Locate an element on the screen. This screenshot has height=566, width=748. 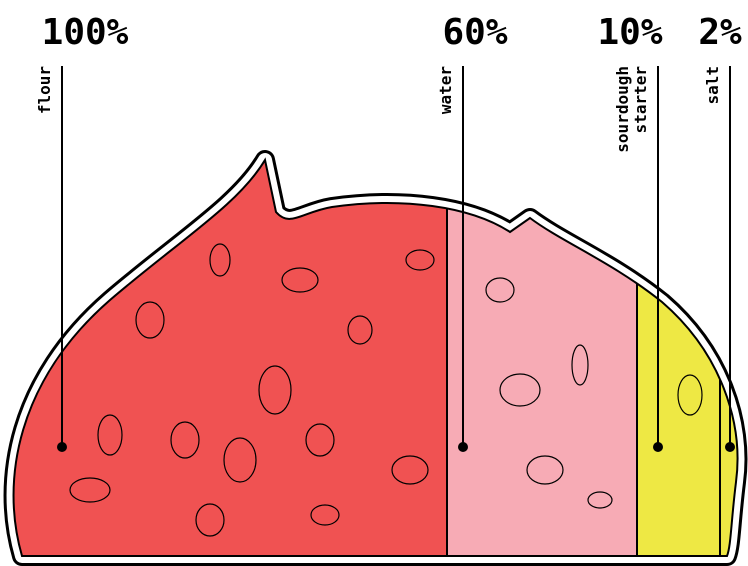
percent-label: 100% is located at coordinates (85, 32).